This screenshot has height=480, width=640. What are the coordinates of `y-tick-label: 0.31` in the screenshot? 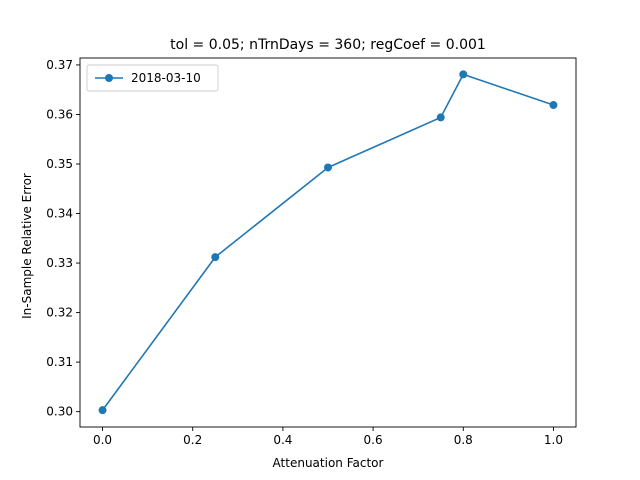 It's located at (59, 362).